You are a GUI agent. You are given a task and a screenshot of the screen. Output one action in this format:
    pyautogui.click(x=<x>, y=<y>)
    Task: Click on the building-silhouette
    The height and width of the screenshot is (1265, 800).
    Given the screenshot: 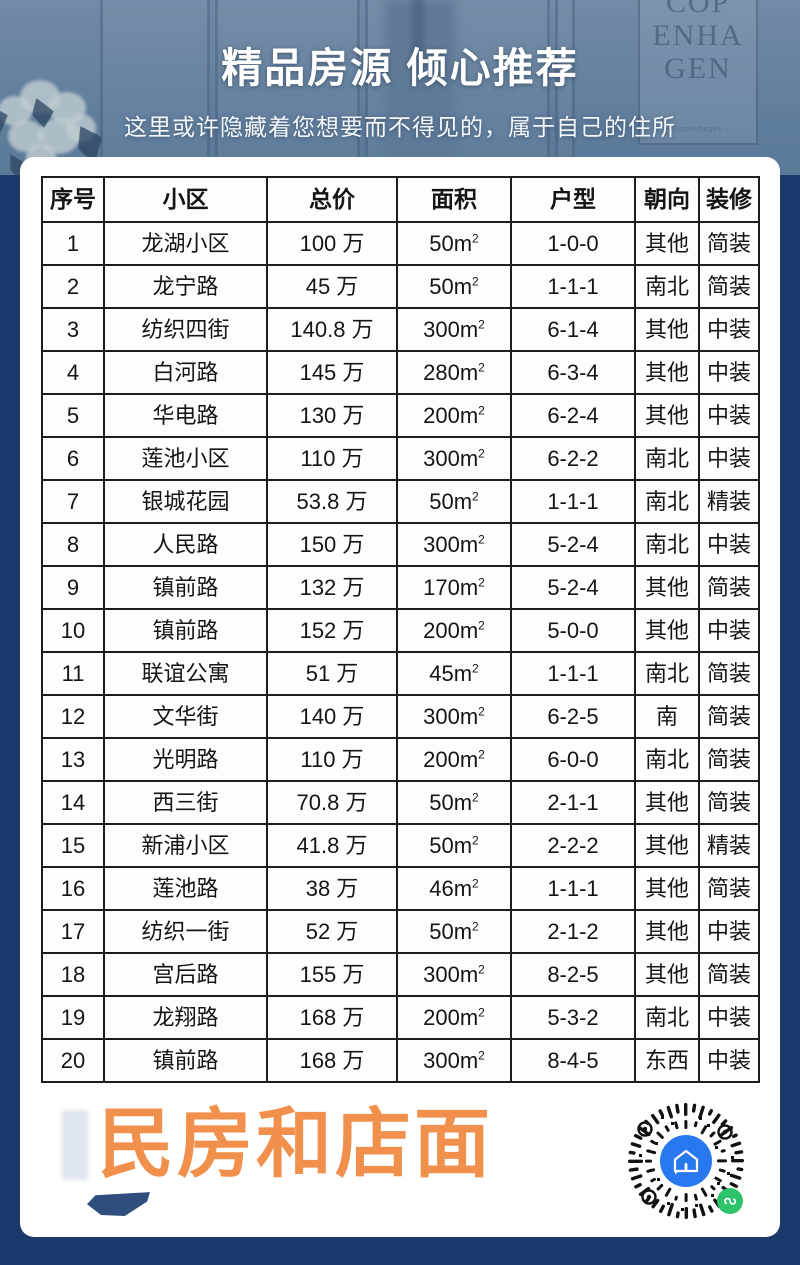 What is the action you would take?
    pyautogui.click(x=420, y=87)
    